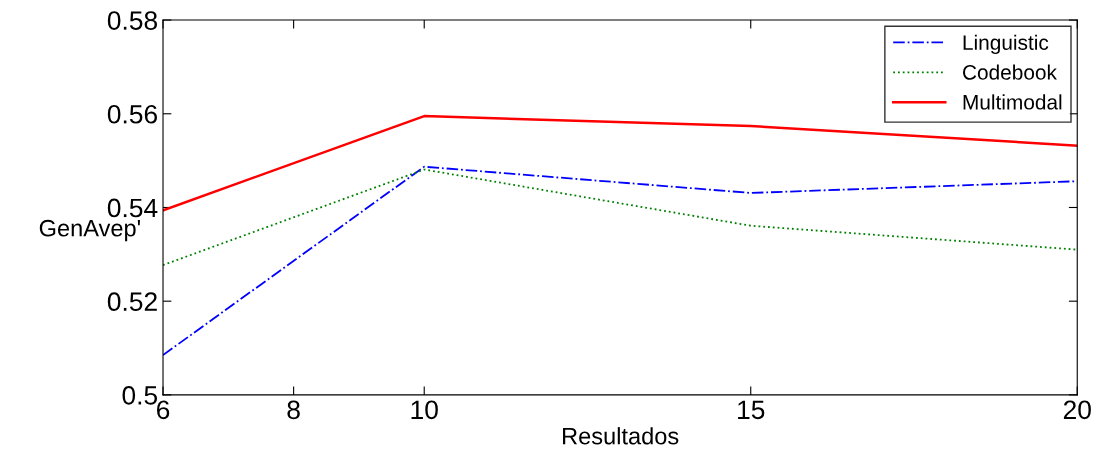  What do you see at coordinates (1010, 72) in the screenshot?
I see `legend-label: Codebook` at bounding box center [1010, 72].